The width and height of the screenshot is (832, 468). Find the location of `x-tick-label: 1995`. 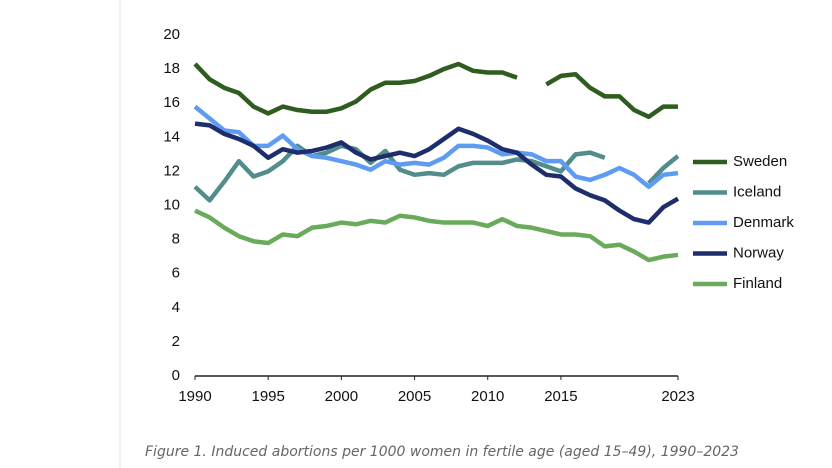

x-tick-label: 1995 is located at coordinates (267, 396).